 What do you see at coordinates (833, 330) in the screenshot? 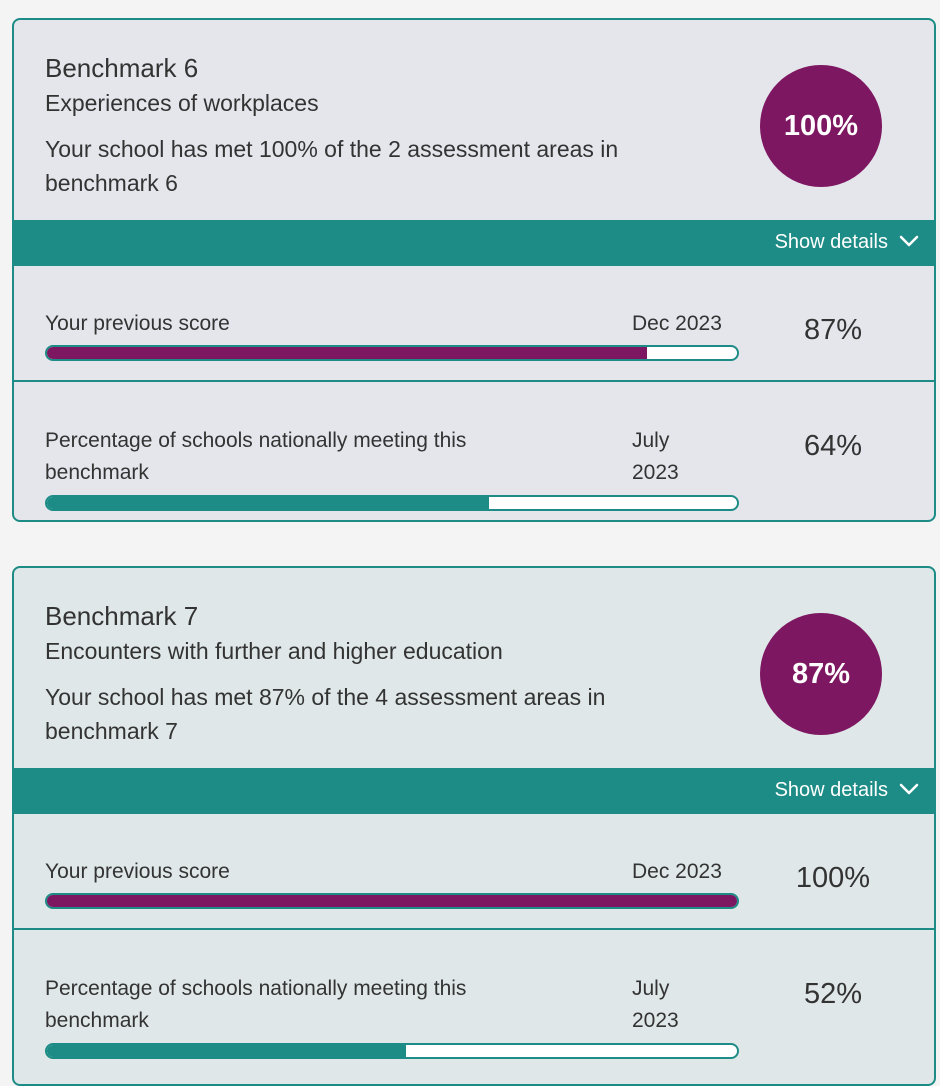
I see `previous-score-value: 87%` at bounding box center [833, 330].